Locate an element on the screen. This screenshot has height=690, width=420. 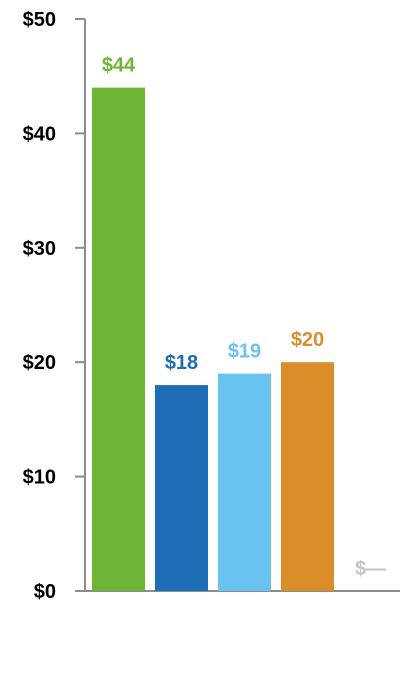
bar-value-label: $— is located at coordinates (370, 569).